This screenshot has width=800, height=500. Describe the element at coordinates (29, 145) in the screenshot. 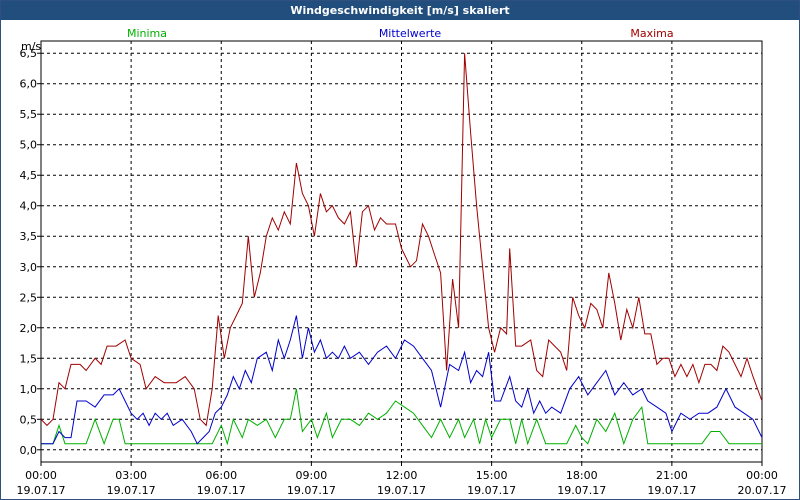

I see `y-tick-label: 5,0` at that location.